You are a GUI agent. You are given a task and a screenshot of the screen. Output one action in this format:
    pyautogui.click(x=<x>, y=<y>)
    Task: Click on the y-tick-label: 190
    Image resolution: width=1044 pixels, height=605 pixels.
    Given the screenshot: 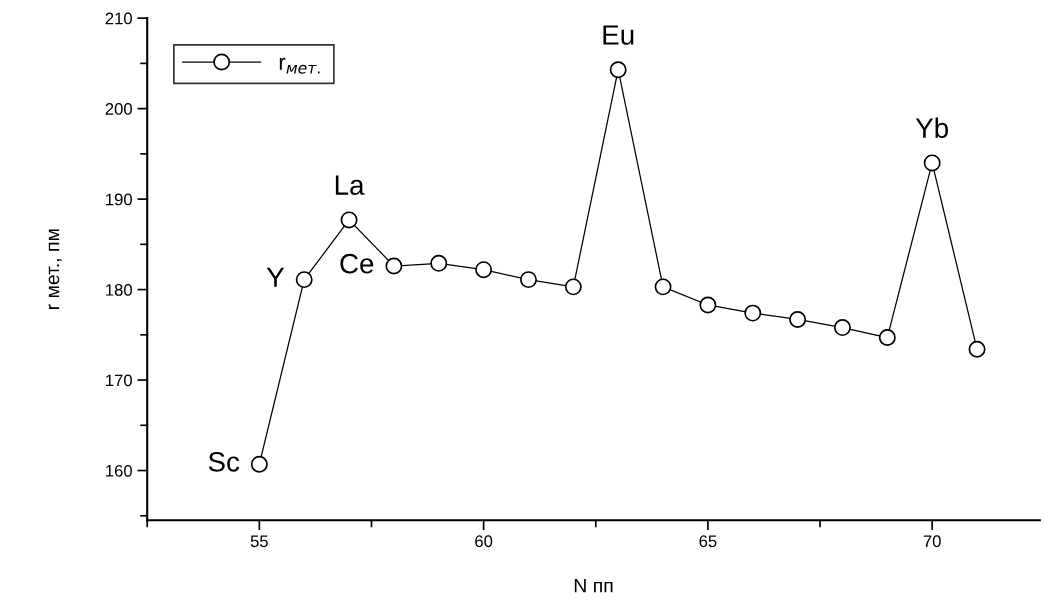 What is the action you would take?
    pyautogui.click(x=119, y=199)
    